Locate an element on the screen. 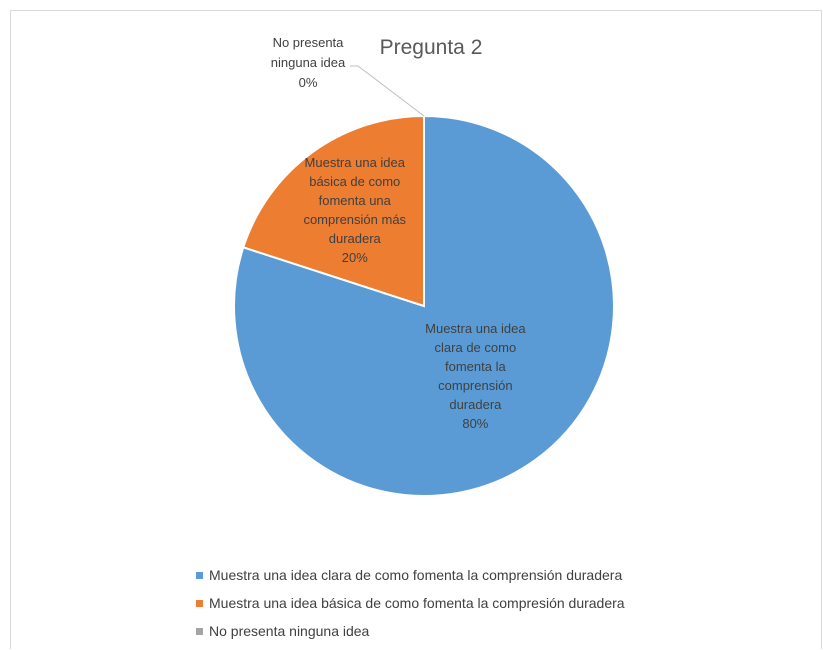 The width and height of the screenshot is (823, 650). legend-item: No presenta ninguna idea is located at coordinates (410, 631).